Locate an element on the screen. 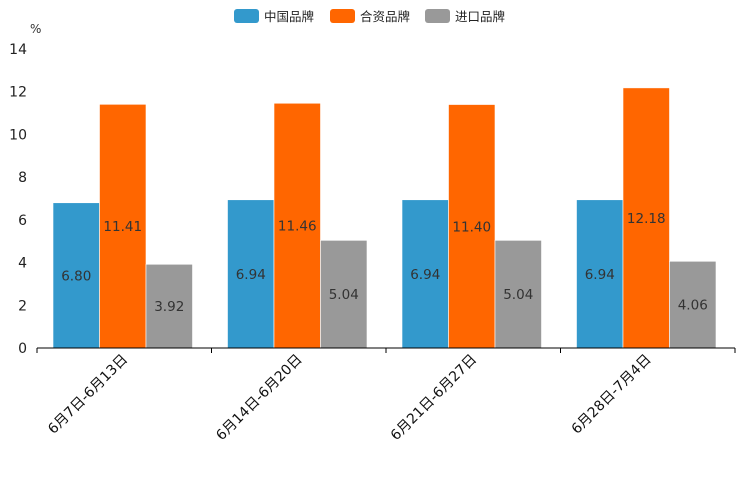 This screenshot has width=744, height=500. data-label-2-2: 5.04 is located at coordinates (518, 295).